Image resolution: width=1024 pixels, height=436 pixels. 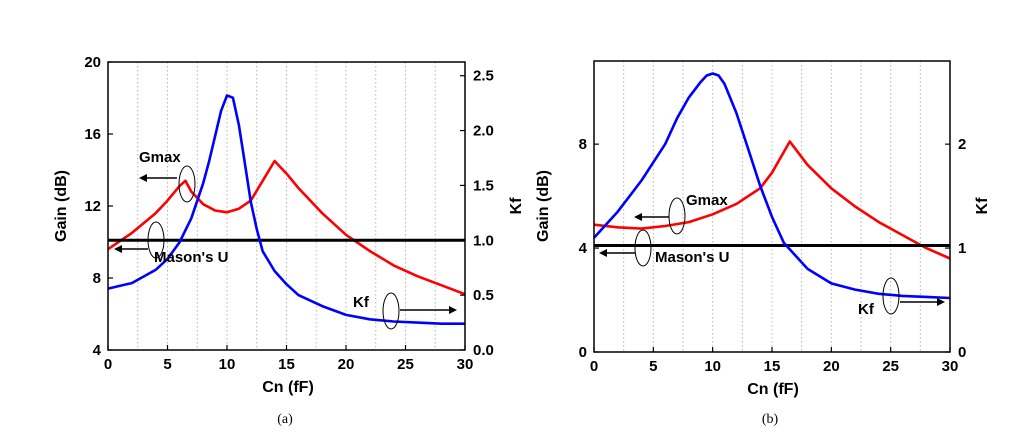 I want to click on chart-a-x-tick-label: 15, so click(x=286, y=364).